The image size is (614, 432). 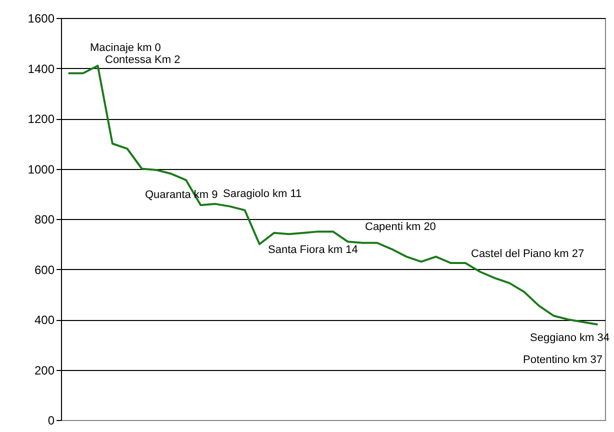 What do you see at coordinates (142, 60) in the screenshot?
I see `annotation: Contessa Km 2` at bounding box center [142, 60].